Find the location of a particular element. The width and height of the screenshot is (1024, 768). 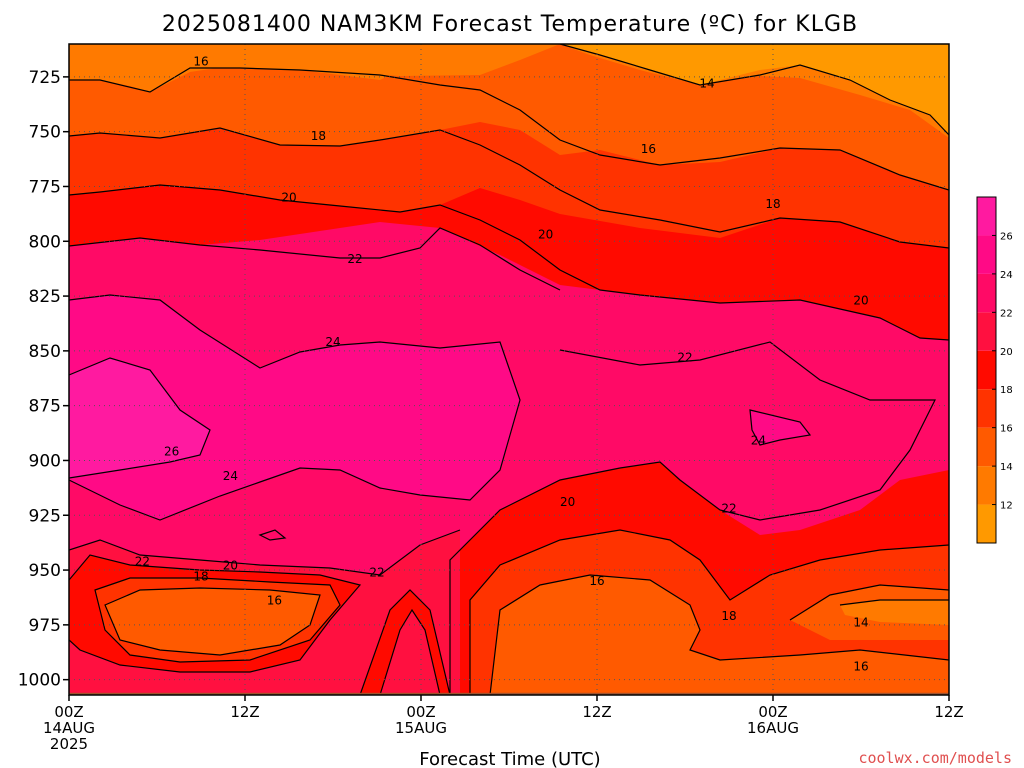

y-tick-label: 925 is located at coordinates (45, 516).